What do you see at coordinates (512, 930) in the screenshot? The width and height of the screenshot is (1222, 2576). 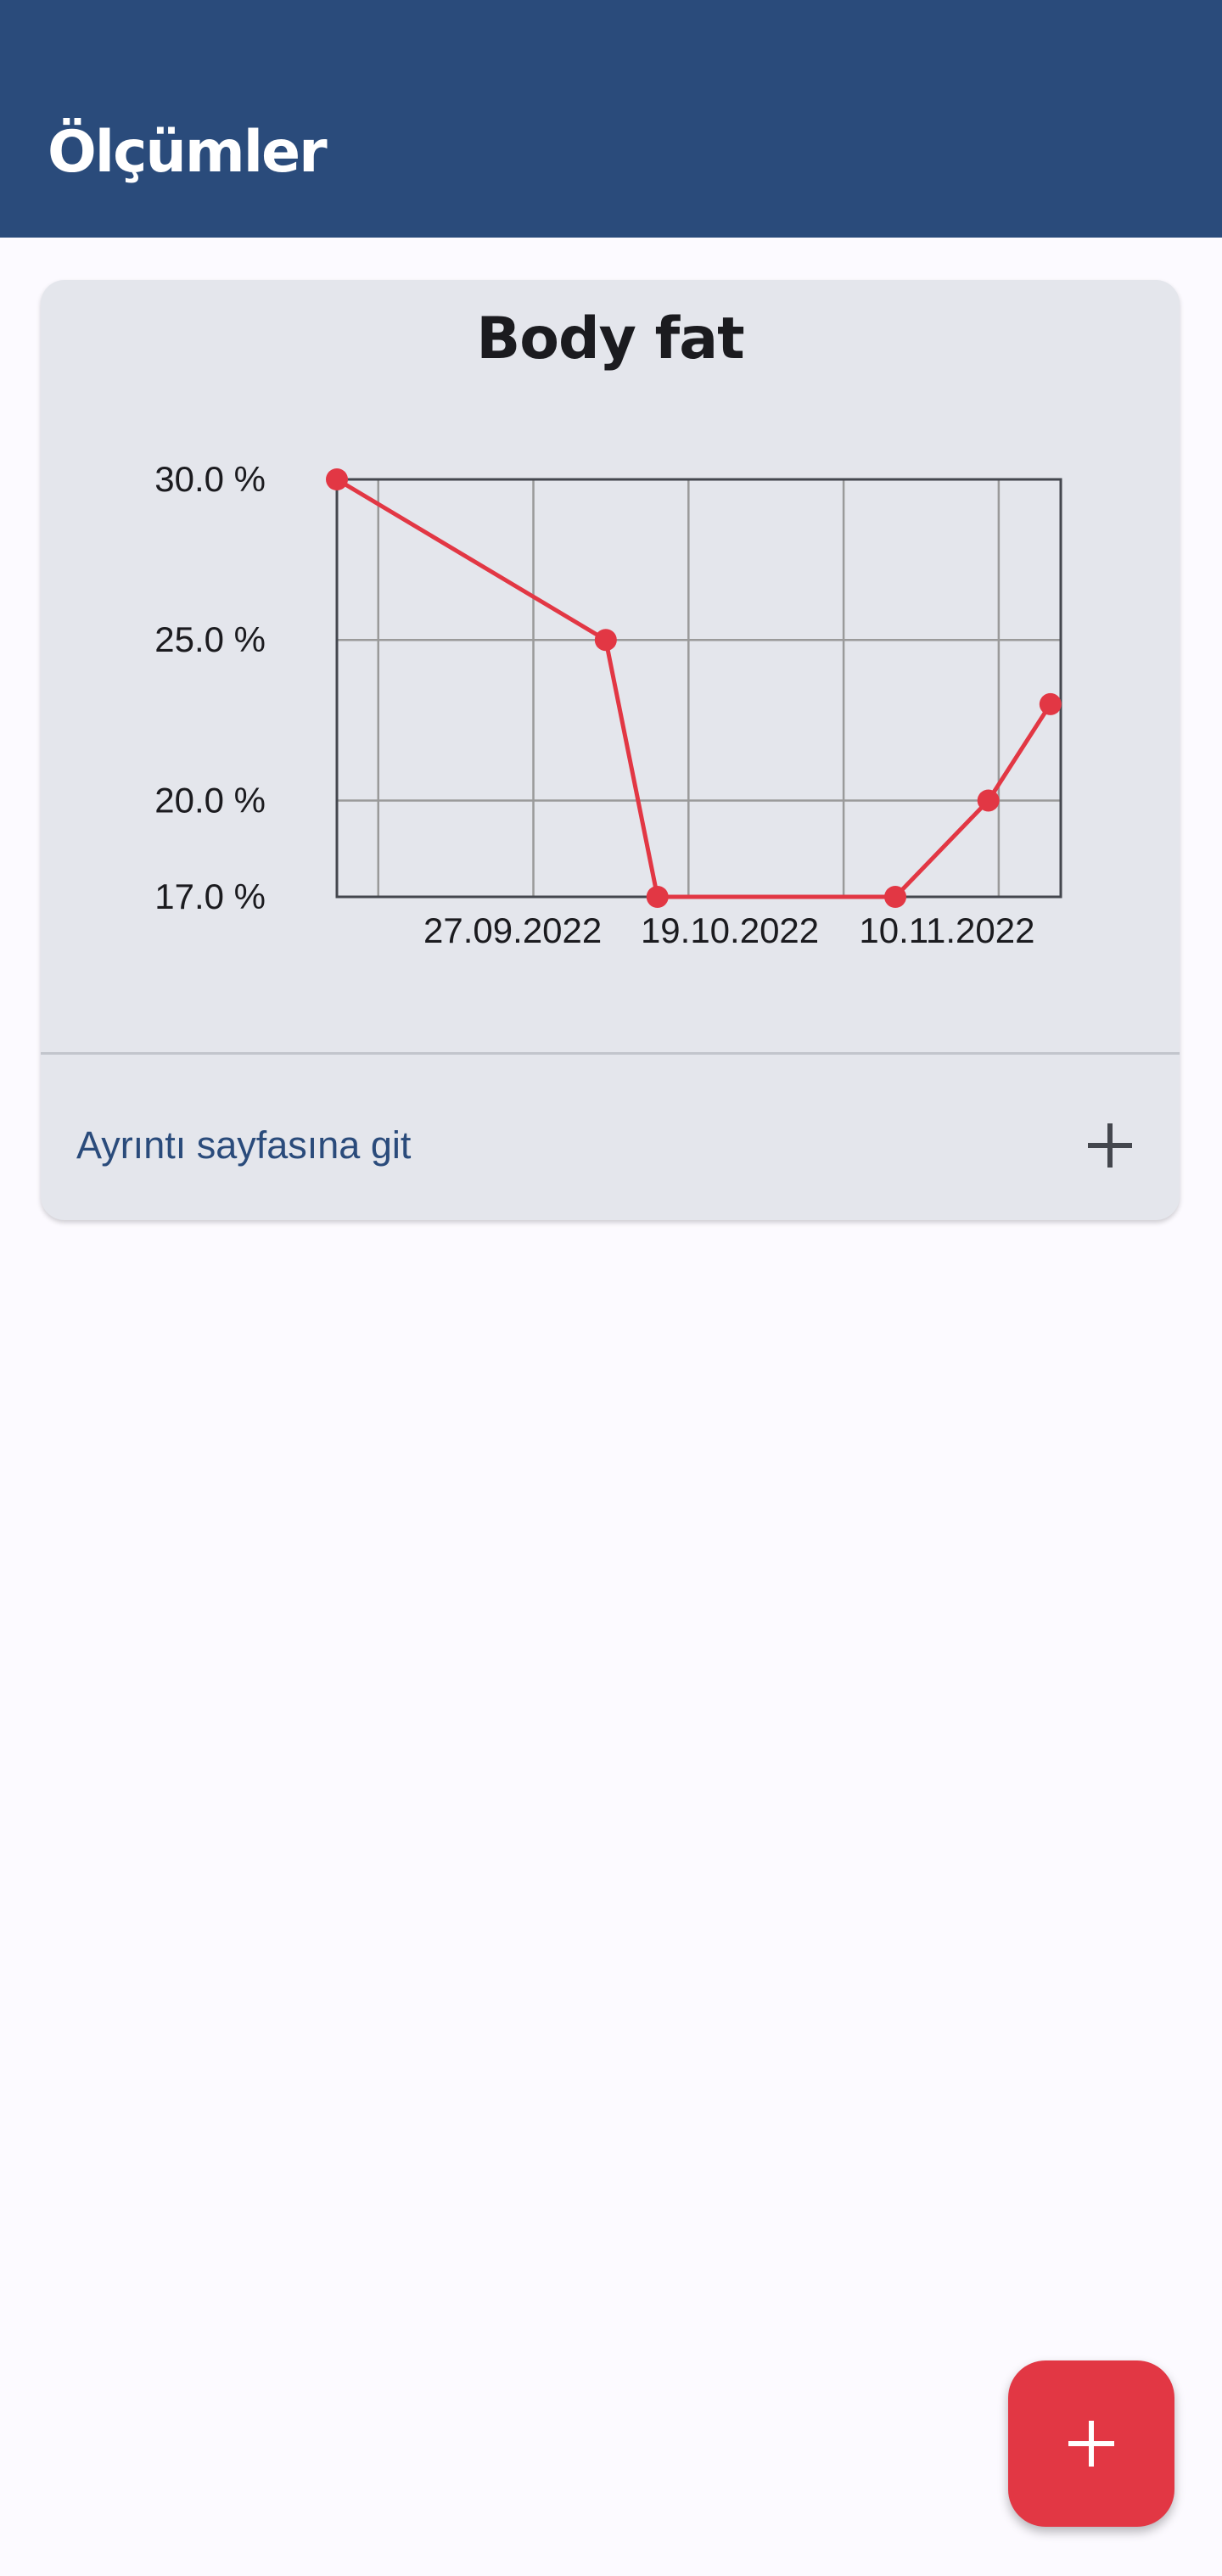 I see `x-tick-label: 27.09.2022` at bounding box center [512, 930].